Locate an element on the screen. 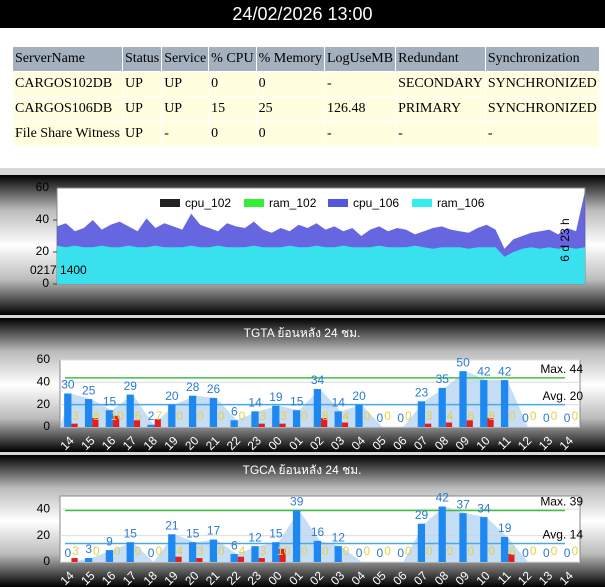  cell: File Share Witness is located at coordinates (67, 134).